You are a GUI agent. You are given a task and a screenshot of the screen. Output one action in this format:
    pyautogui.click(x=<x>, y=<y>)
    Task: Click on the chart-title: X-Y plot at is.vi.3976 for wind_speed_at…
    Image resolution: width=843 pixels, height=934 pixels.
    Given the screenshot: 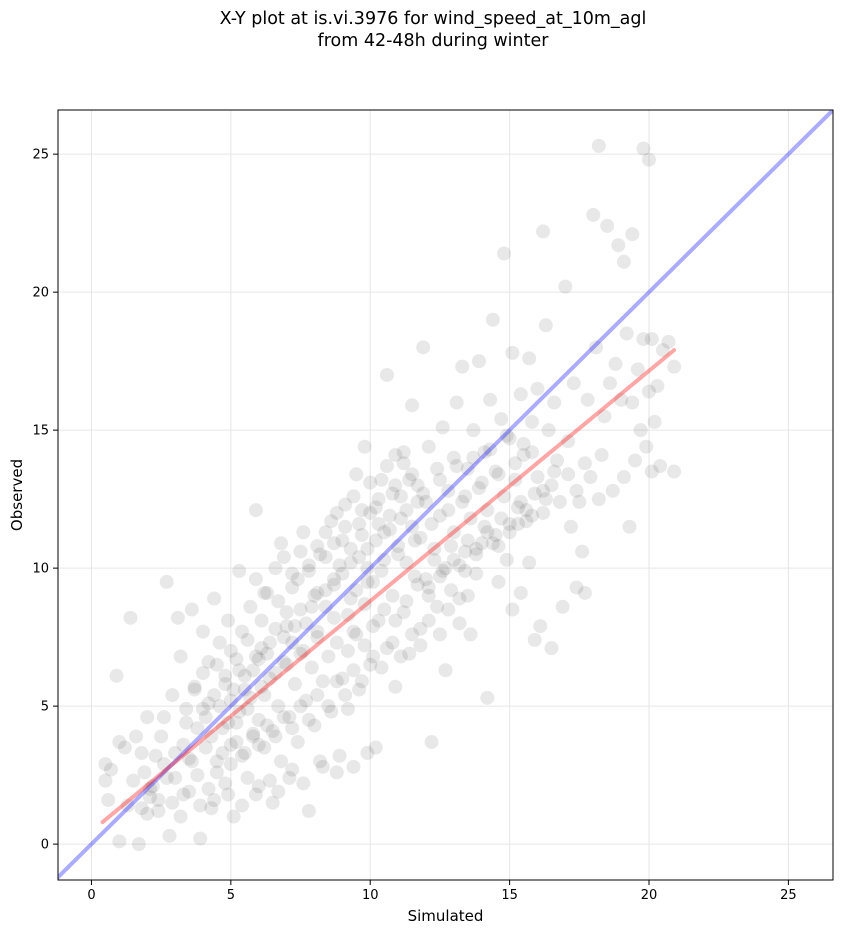 What is the action you would take?
    pyautogui.click(x=421, y=30)
    